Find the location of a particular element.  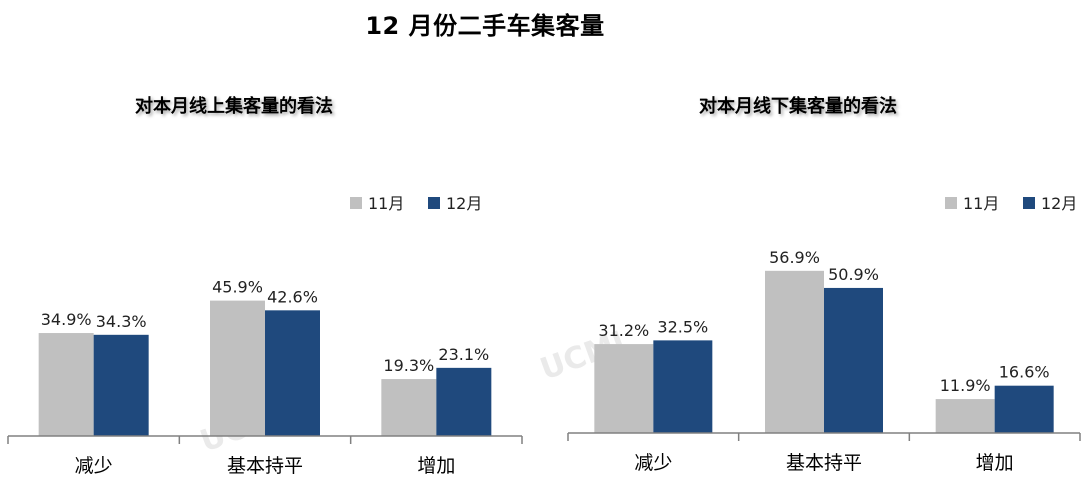

value-label-0-0-0: 34.9% is located at coordinates (66, 319).